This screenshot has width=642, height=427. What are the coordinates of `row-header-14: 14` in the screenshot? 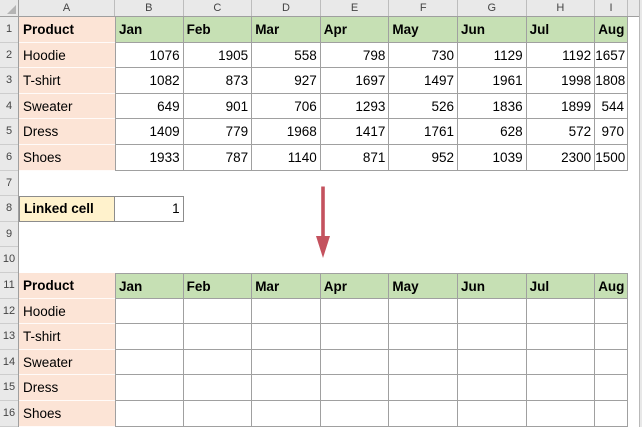 It's located at (9, 363).